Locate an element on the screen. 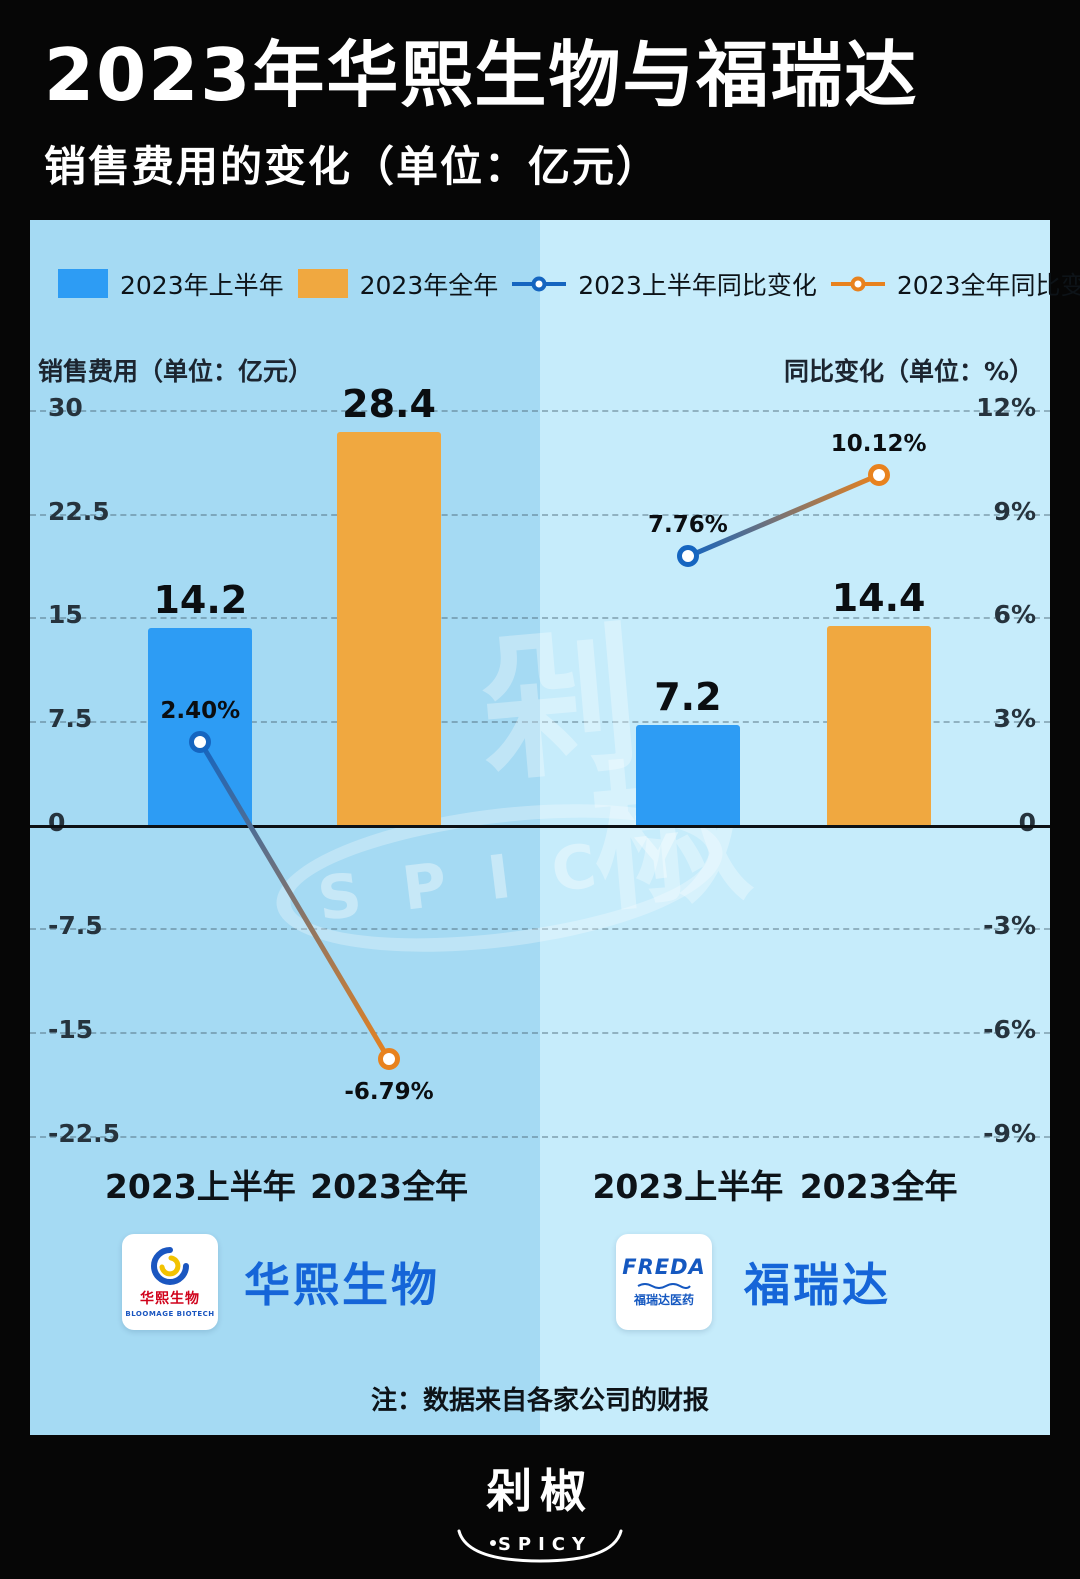 Image resolution: width=1080 pixels, height=1579 pixels. bloomage-logo-group: 华熙生物 BLOOMAGE BIOTECH 华熙生物 is located at coordinates (281, 1281).